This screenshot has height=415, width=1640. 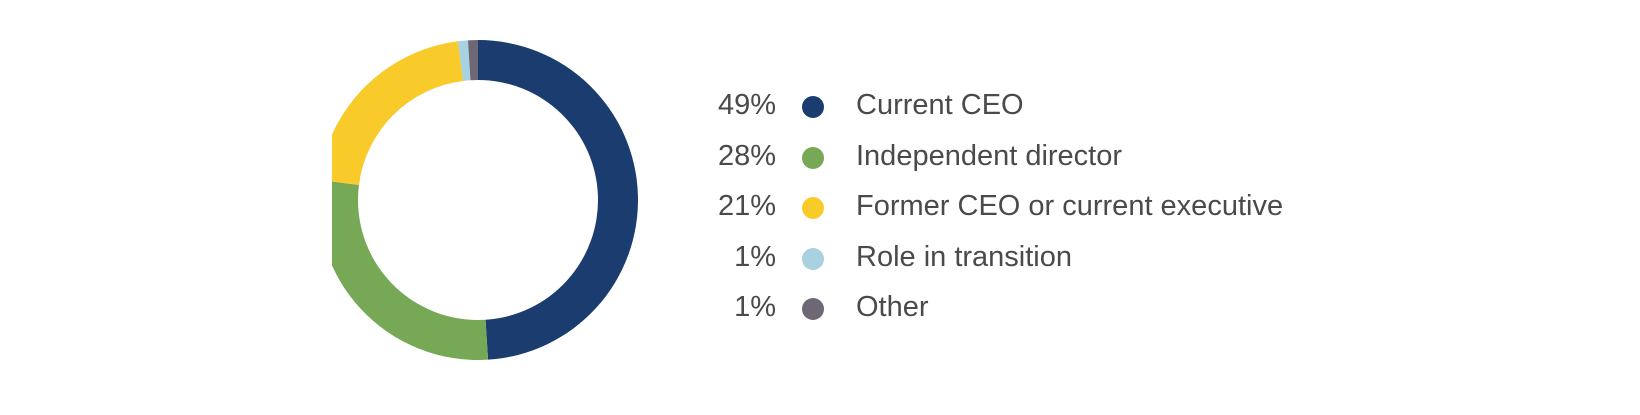 I want to click on donut-chart, so click(x=485, y=200).